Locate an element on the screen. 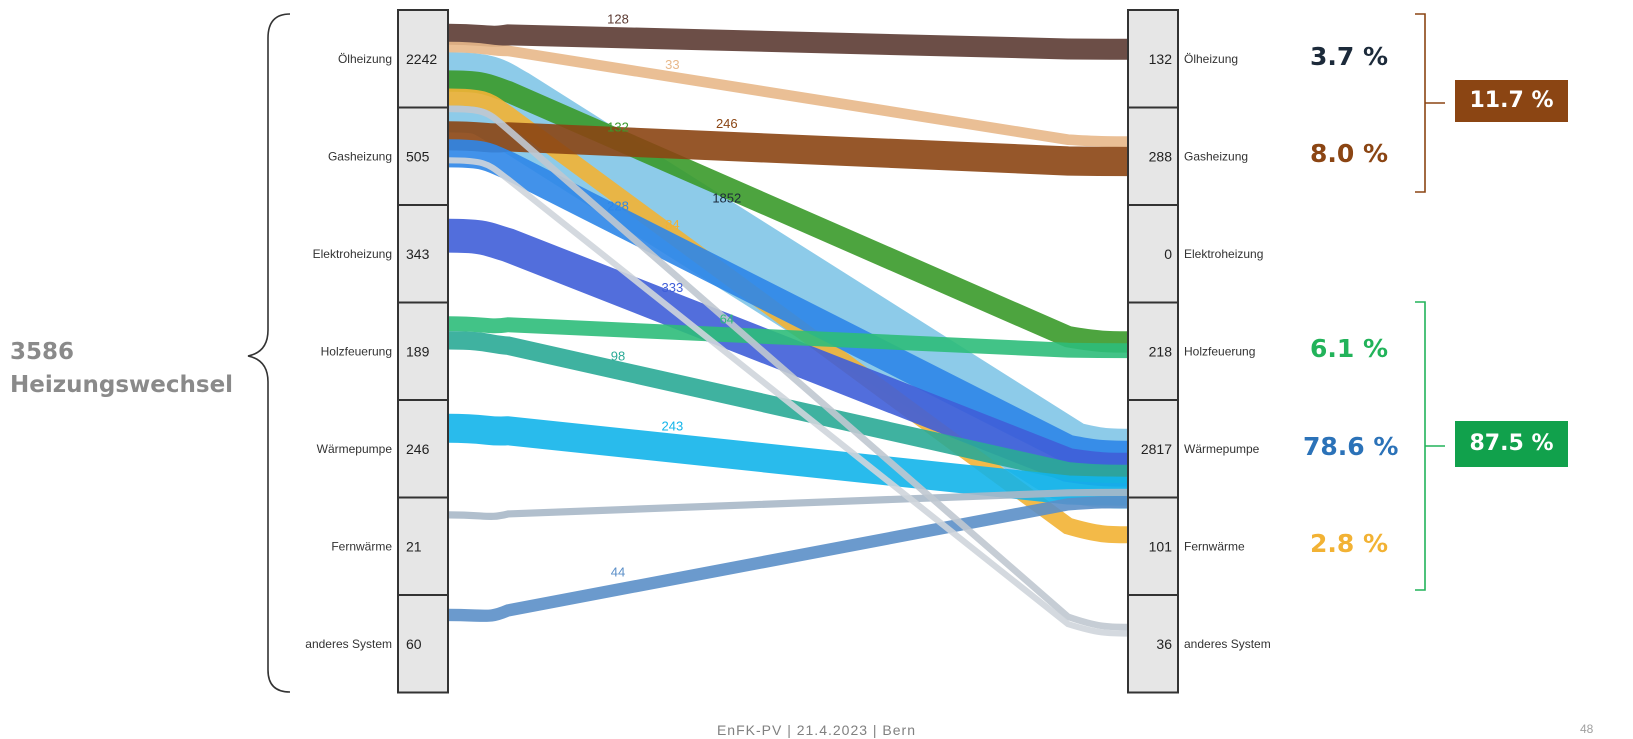  total-caption: Heizungswechsel is located at coordinates (122, 385).